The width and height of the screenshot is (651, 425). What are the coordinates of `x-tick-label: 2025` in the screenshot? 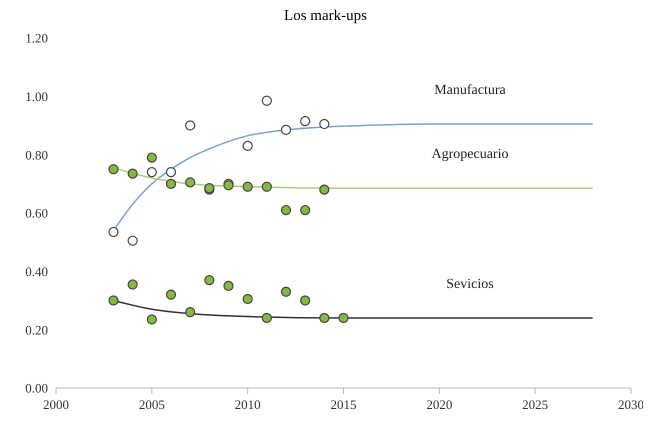 It's located at (535, 404).